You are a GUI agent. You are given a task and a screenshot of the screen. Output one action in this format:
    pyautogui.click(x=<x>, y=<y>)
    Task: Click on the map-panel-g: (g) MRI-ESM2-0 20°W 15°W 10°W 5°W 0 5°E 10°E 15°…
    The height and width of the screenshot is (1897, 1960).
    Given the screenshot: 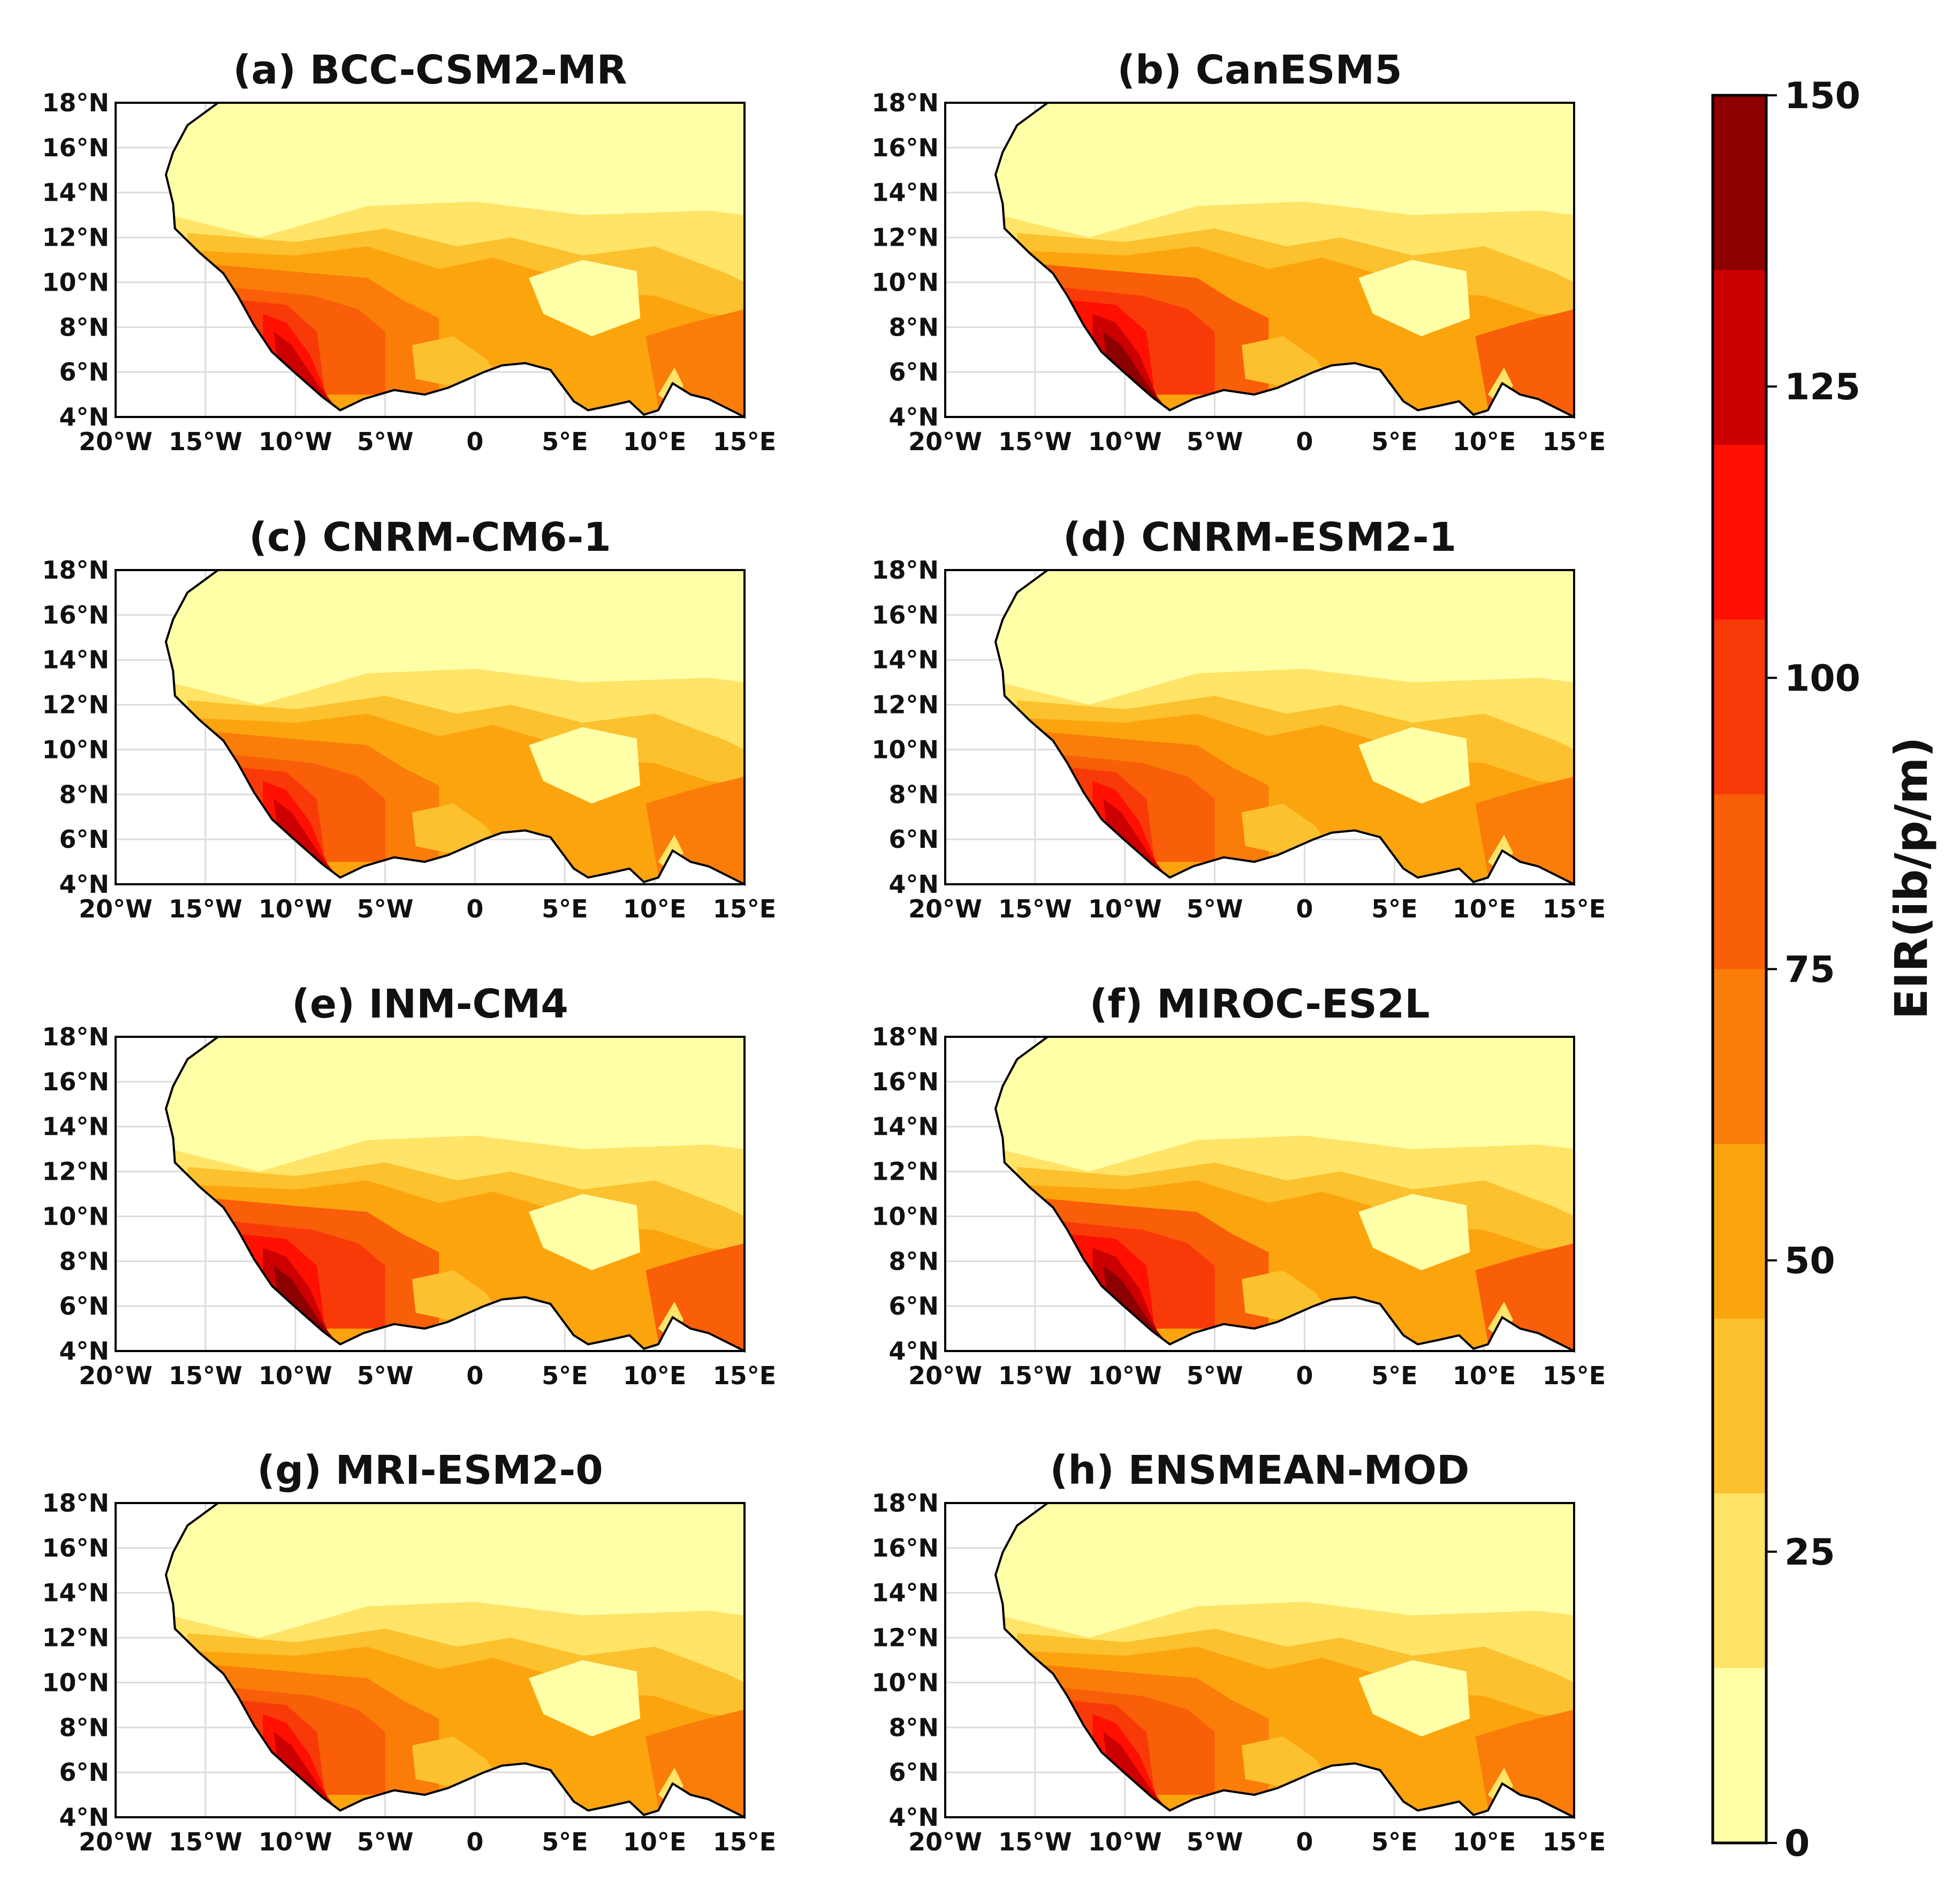 What is the action you would take?
    pyautogui.click(x=409, y=1651)
    